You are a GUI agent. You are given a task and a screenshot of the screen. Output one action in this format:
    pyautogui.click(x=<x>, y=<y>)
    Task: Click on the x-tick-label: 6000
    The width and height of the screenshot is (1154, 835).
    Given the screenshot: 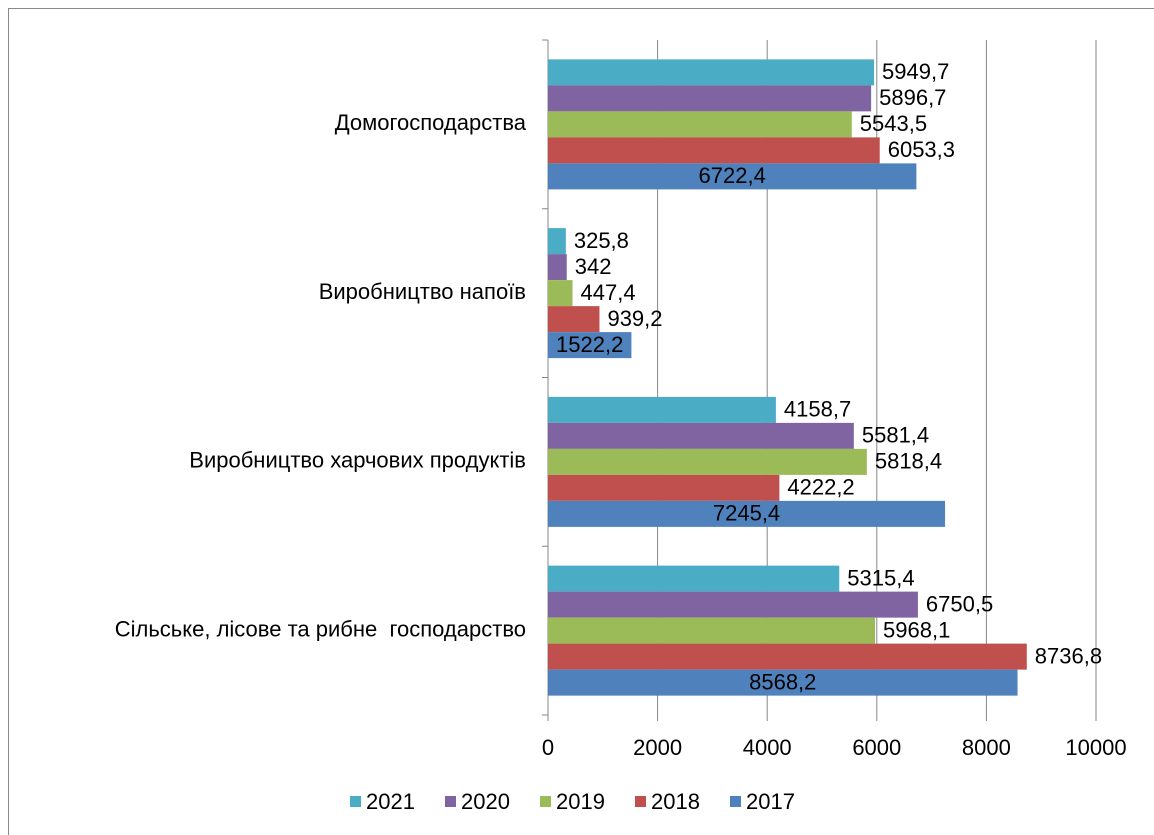 What is the action you would take?
    pyautogui.click(x=876, y=747)
    